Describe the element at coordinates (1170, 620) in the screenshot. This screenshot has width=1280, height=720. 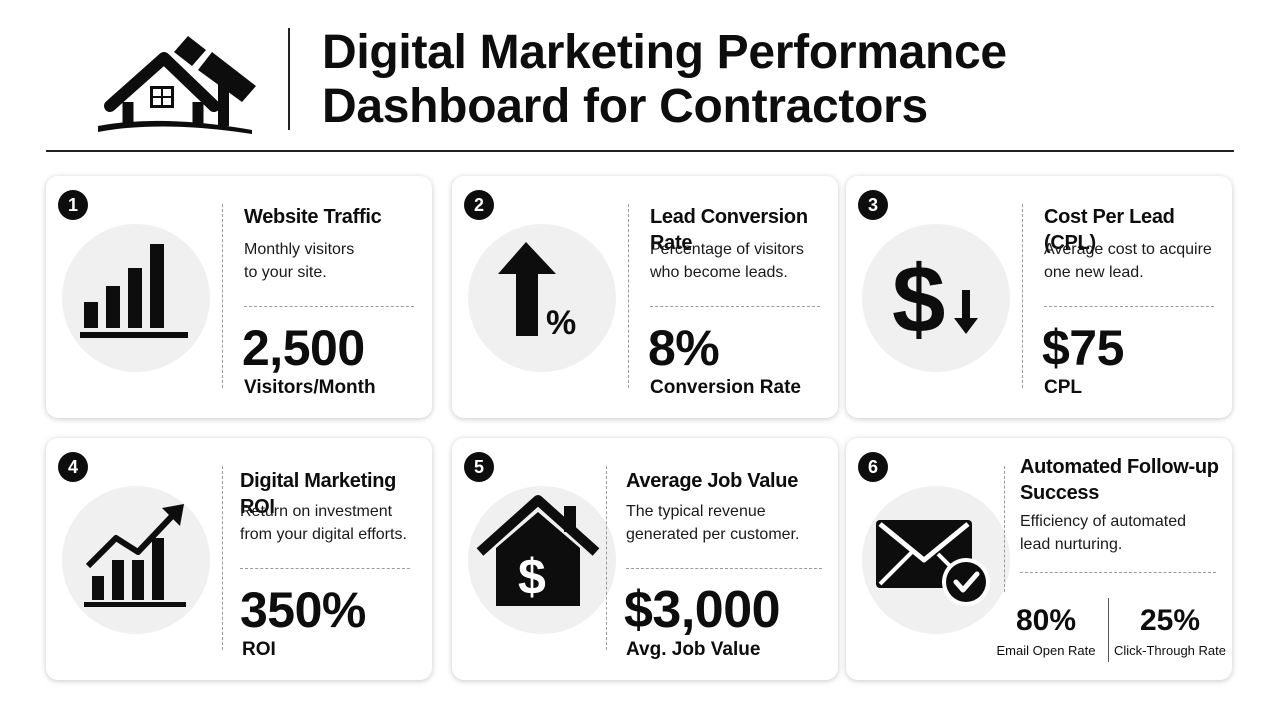
I see `metric-value-click-through: 25%` at that location.